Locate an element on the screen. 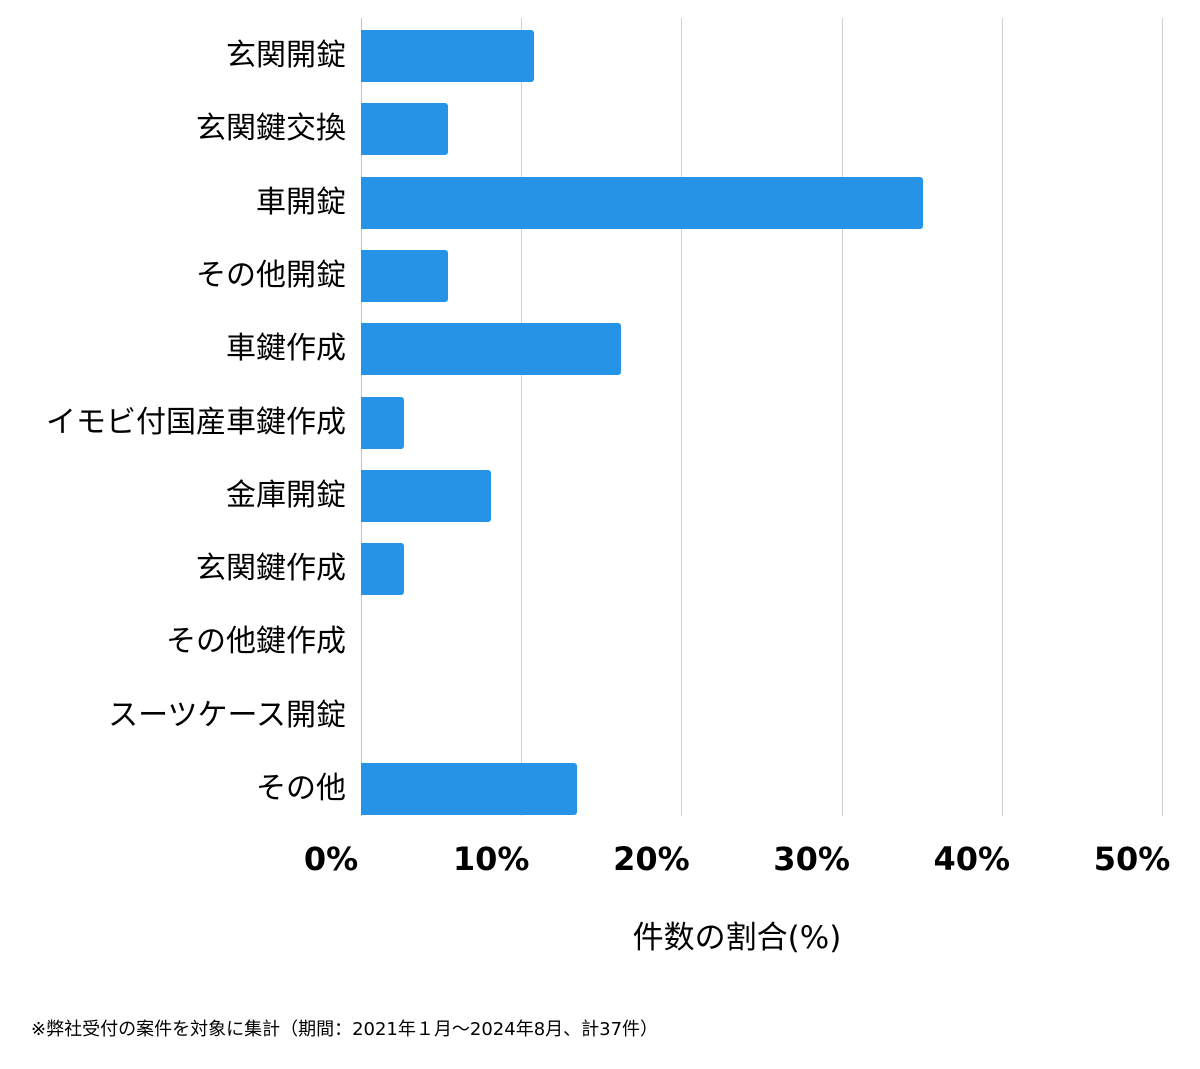 This screenshot has height=1069, width=1200. x-tick-label: 20% is located at coordinates (651, 859).